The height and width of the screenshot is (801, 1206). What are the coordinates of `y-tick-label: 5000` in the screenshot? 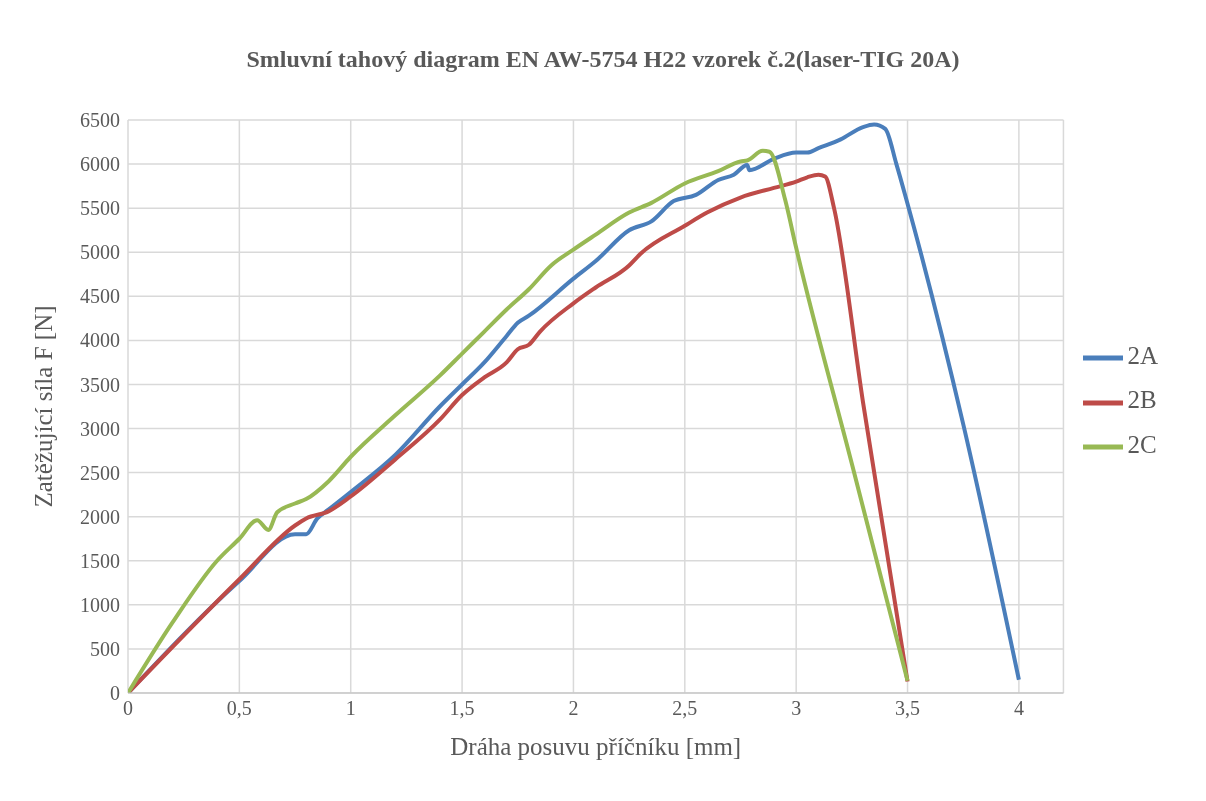 It's located at (100, 252).